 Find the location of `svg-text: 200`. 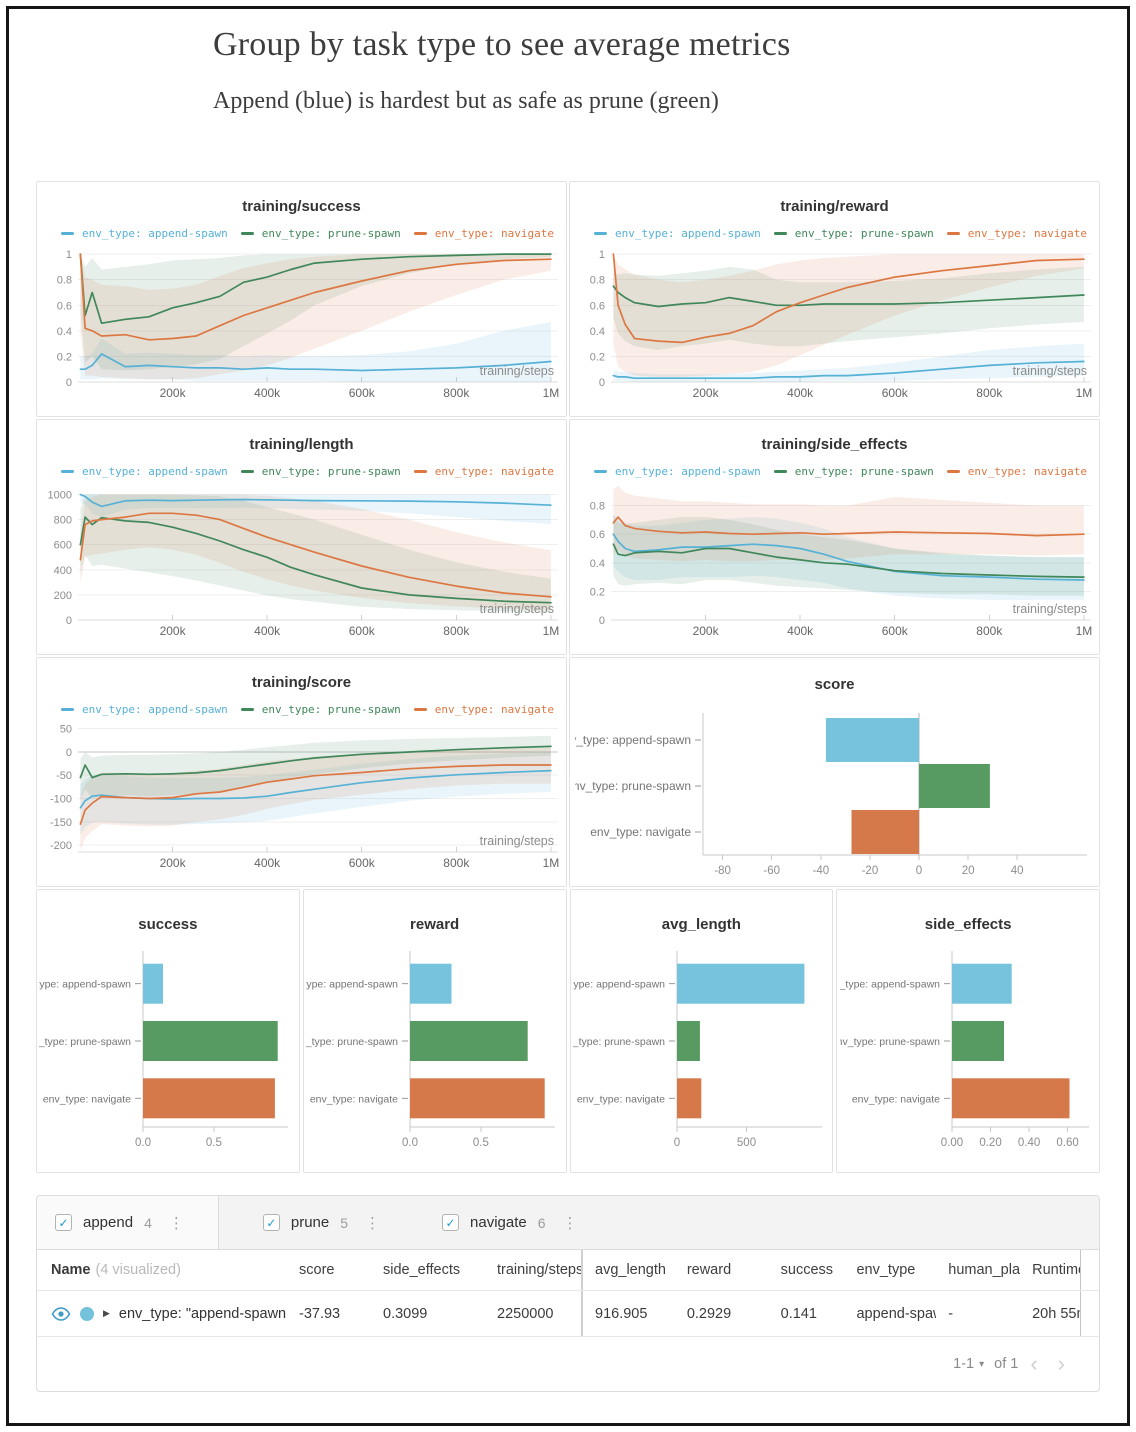

svg-text: 200 is located at coordinates (62, 596).